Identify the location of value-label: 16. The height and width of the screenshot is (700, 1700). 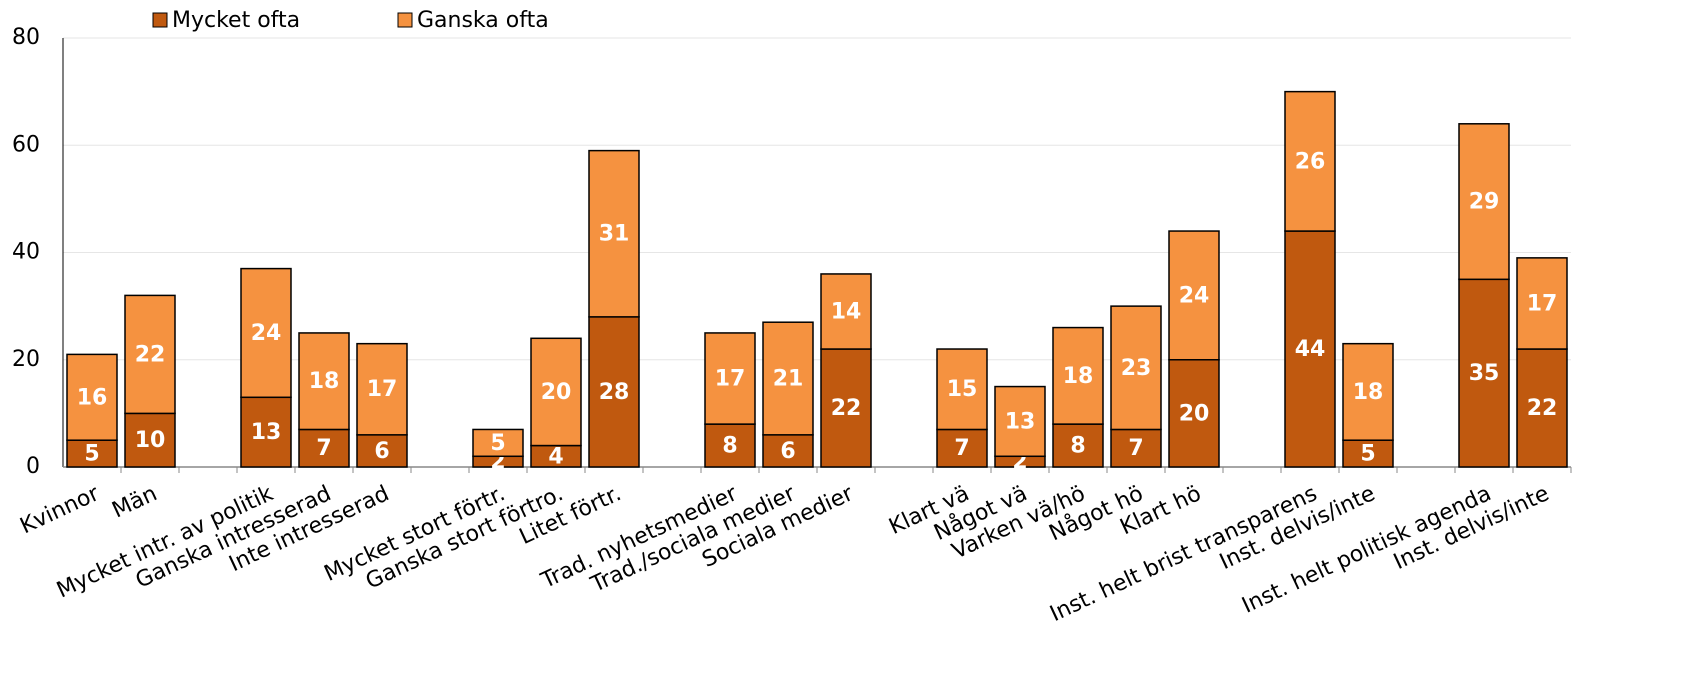
(92, 397).